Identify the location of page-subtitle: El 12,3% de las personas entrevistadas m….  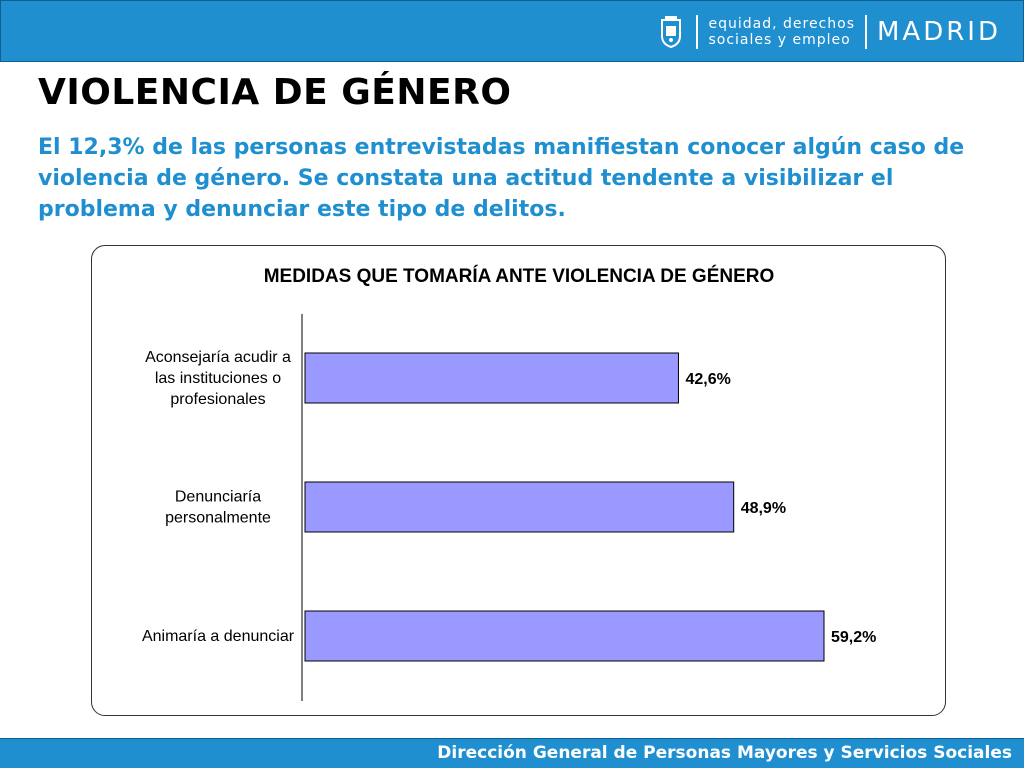
(501, 178).